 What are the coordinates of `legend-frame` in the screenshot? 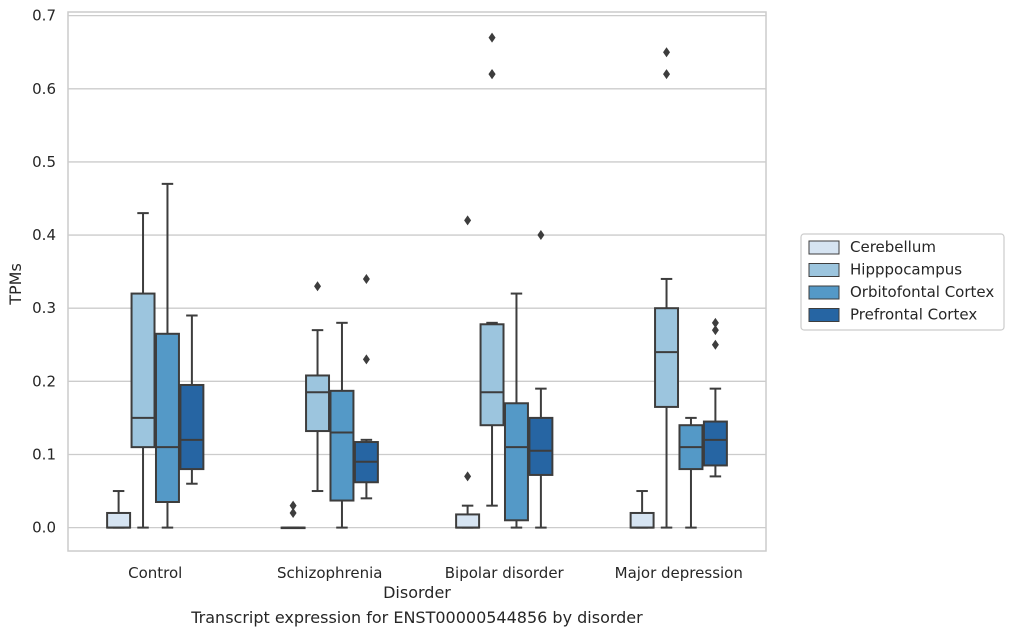 It's located at (902, 282).